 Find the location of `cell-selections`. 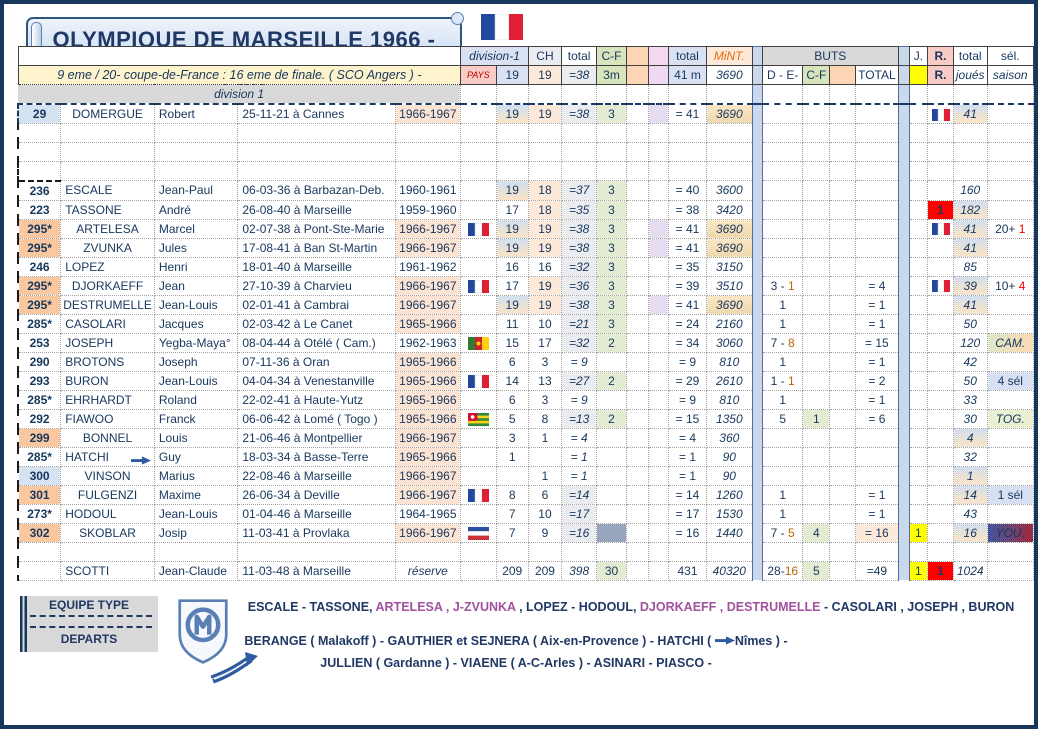

cell-selections is located at coordinates (1010, 400).